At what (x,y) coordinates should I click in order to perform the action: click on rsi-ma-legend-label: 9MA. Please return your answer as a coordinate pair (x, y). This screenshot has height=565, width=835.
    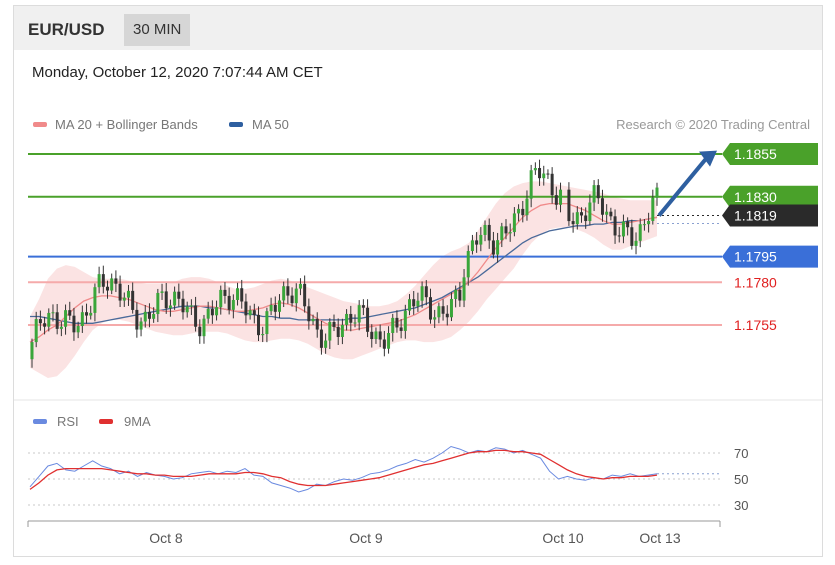
    Looking at the image, I should click on (137, 421).